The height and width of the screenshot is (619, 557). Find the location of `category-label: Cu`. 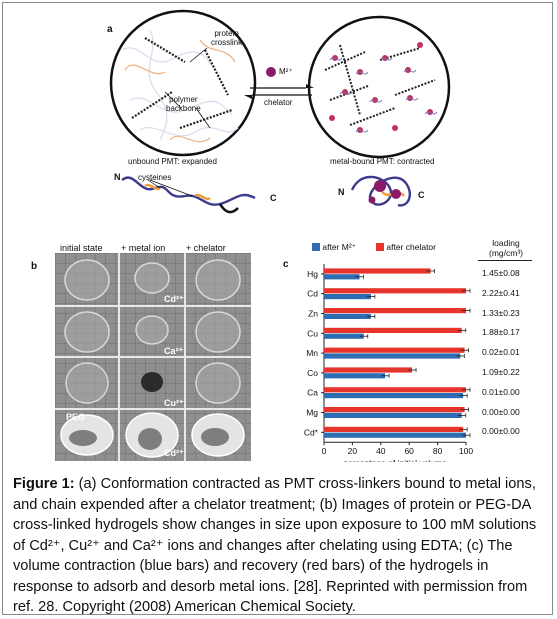

category-label: Cu is located at coordinates (312, 333).